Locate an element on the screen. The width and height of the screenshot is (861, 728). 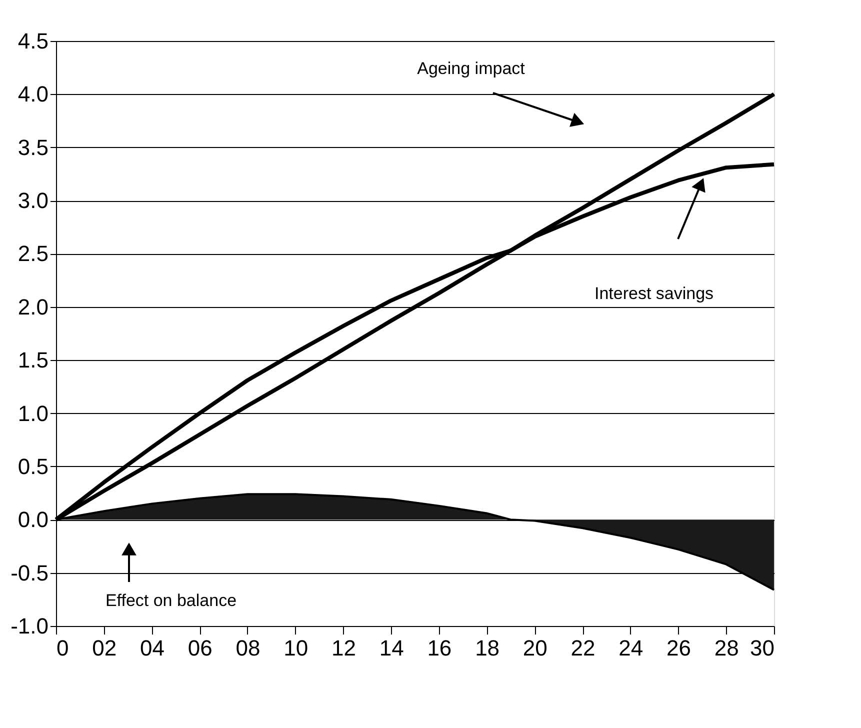
y-tick-label: 4.5 is located at coordinates (33, 41).